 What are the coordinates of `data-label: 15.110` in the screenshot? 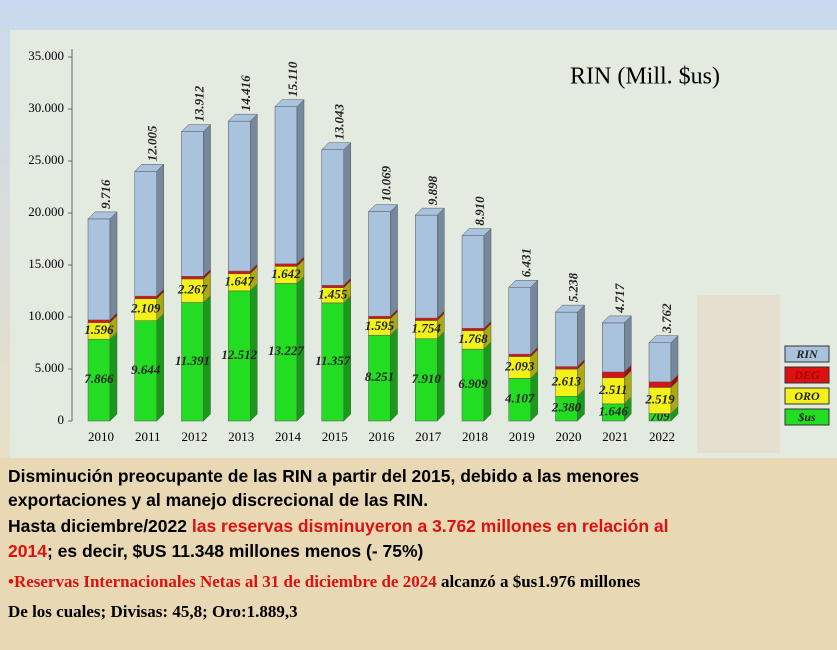 It's located at (292, 79).